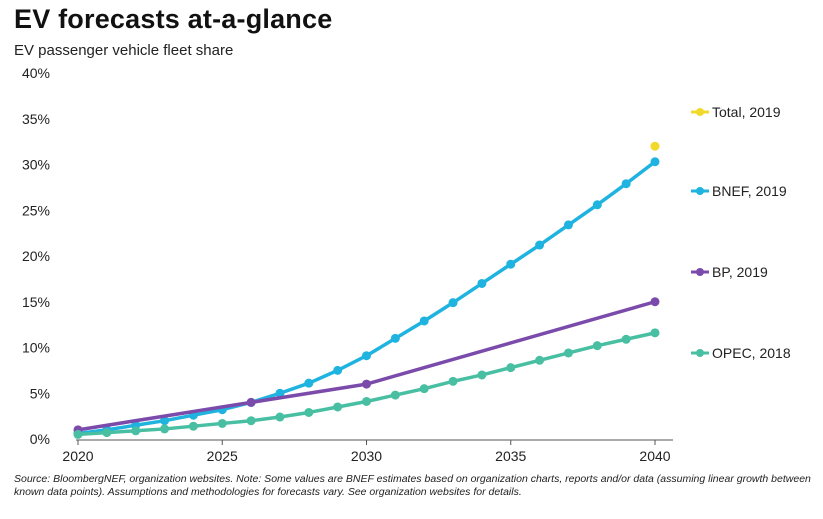 The image size is (823, 519). Describe the element at coordinates (36, 73) in the screenshot. I see `y-tick-label: 40%` at that location.